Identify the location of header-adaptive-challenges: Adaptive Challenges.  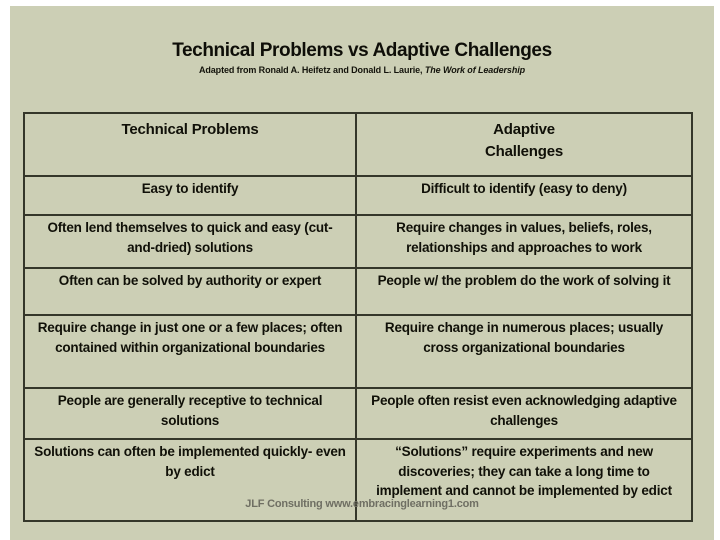
(524, 144).